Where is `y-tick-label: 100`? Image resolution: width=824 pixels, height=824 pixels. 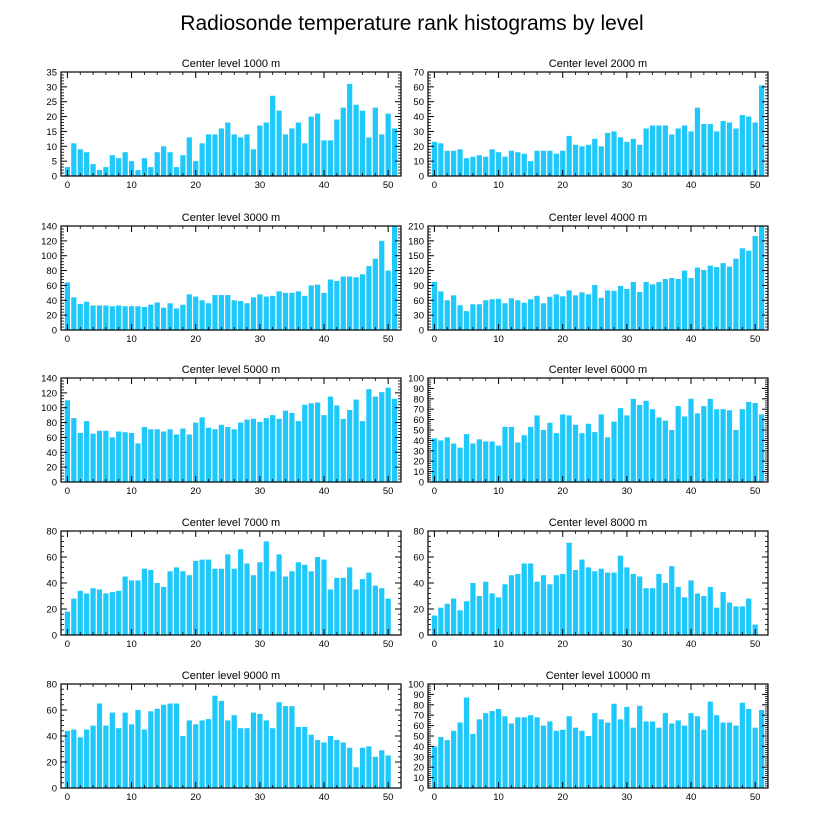
y-tick-label: 100 is located at coordinates (49, 408).